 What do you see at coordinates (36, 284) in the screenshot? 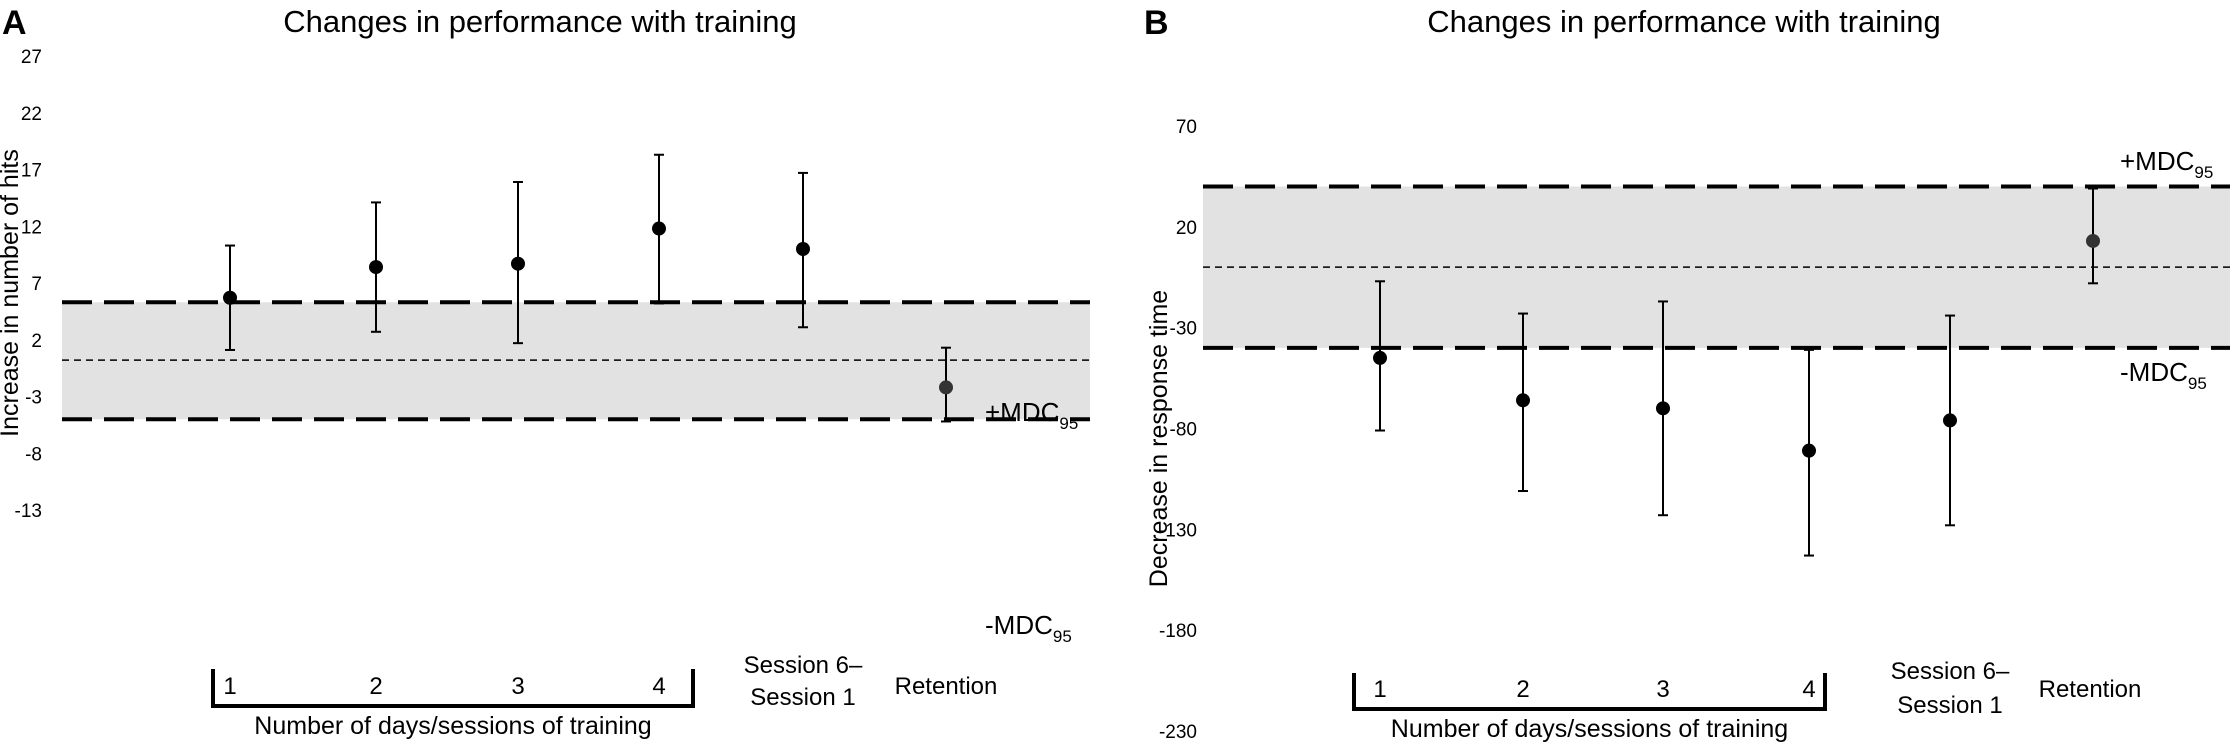
I see `y-tick-label: 7` at bounding box center [36, 284].